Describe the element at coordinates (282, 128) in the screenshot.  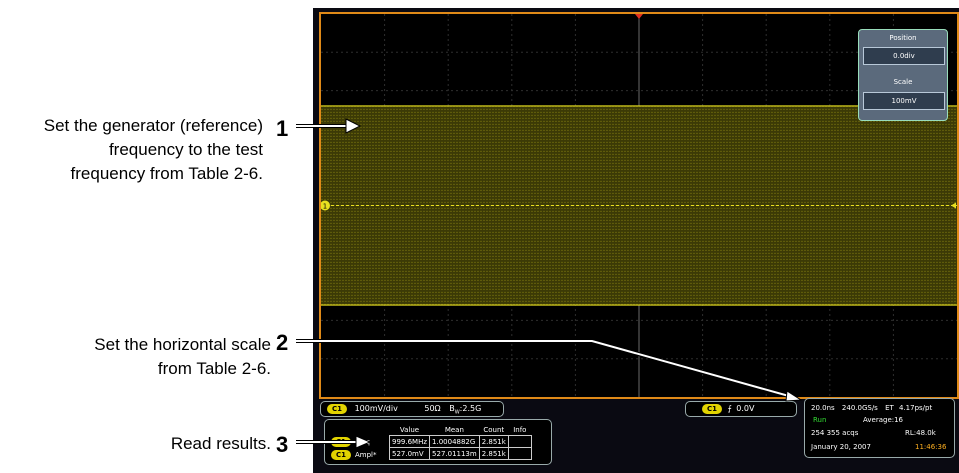
I see `callout-1-number: 1` at that location.